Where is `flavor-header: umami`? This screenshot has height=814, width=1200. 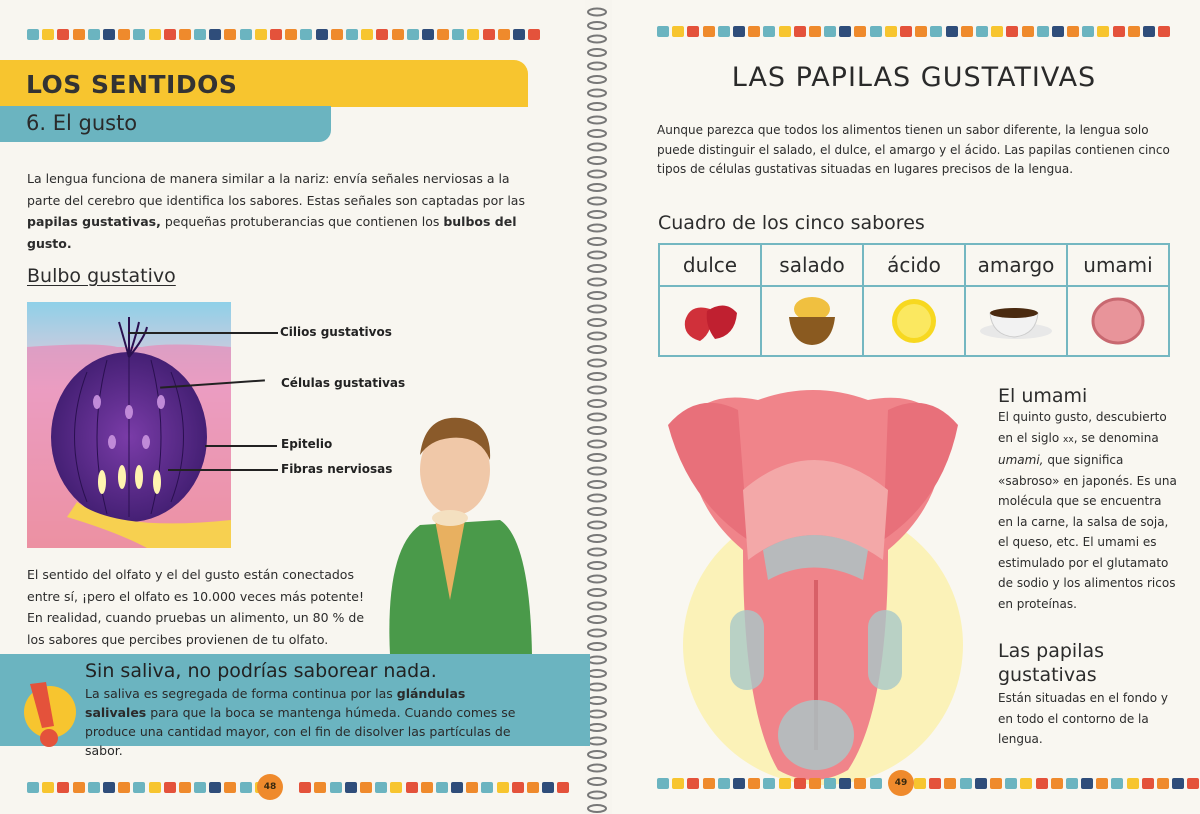 flavor-header: umami is located at coordinates (1118, 265).